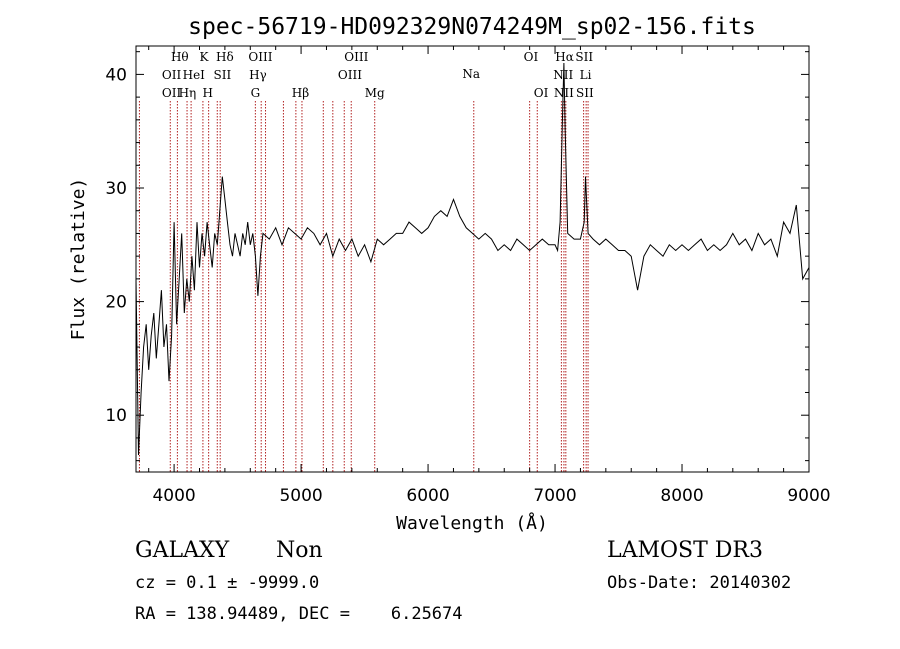 This screenshot has width=900, height=649. I want to click on redshift-readout: cz = 0.1 ± -9999.0, so click(227, 583).